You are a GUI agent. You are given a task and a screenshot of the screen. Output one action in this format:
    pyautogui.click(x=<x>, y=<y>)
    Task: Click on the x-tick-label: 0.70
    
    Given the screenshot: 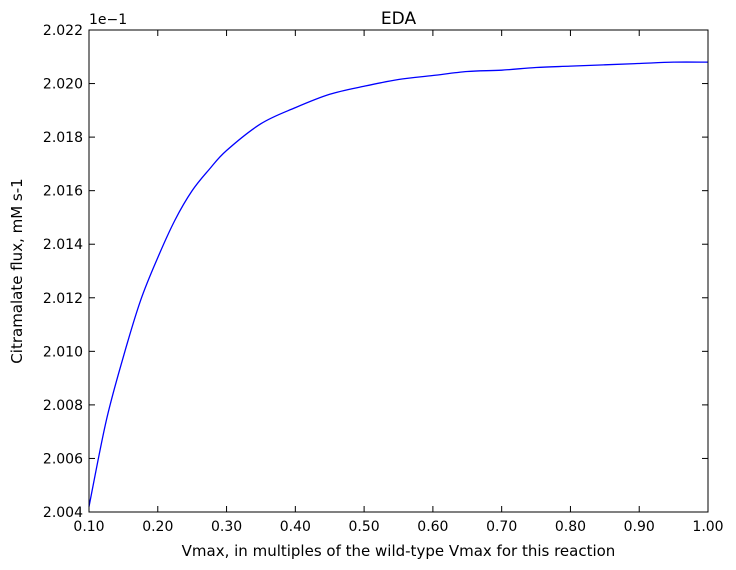 What is the action you would take?
    pyautogui.click(x=501, y=527)
    